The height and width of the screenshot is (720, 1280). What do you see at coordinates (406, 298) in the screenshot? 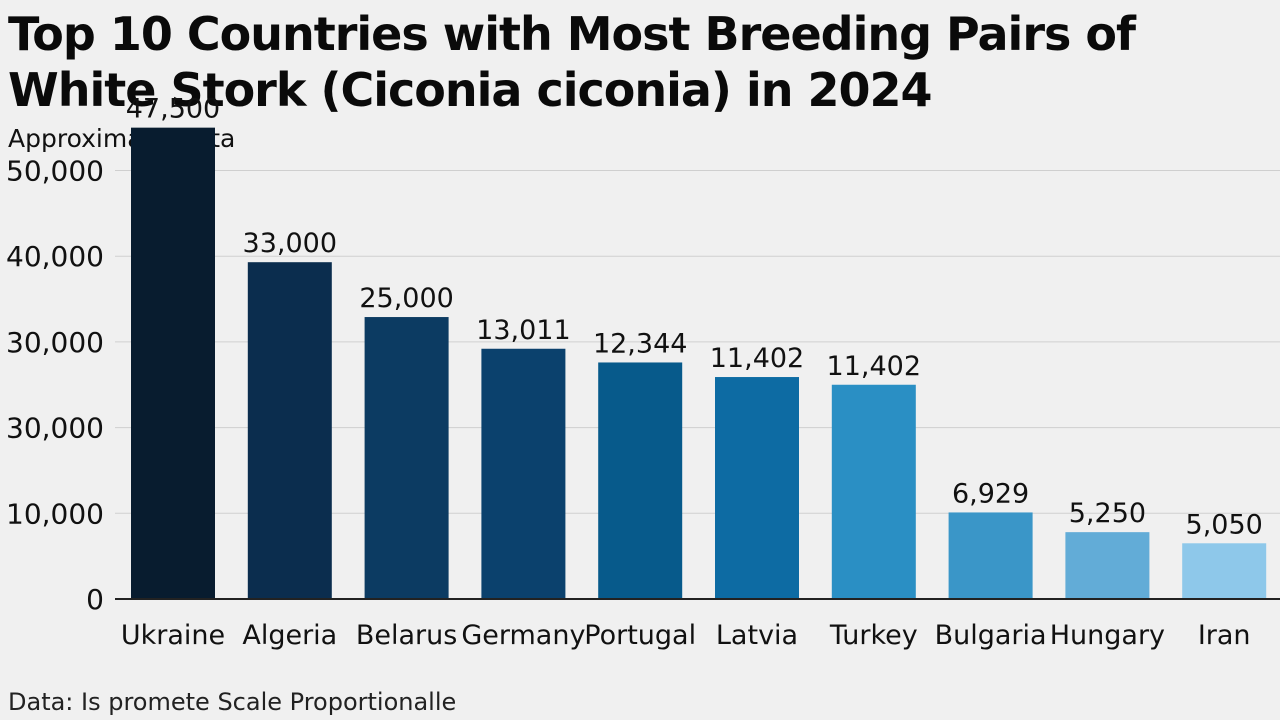
I see `value-label: 25,000` at bounding box center [406, 298].